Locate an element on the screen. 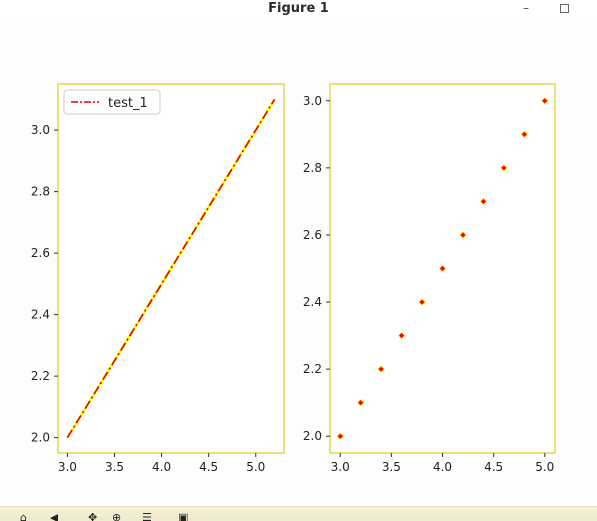  maximize-icon is located at coordinates (564, 8).